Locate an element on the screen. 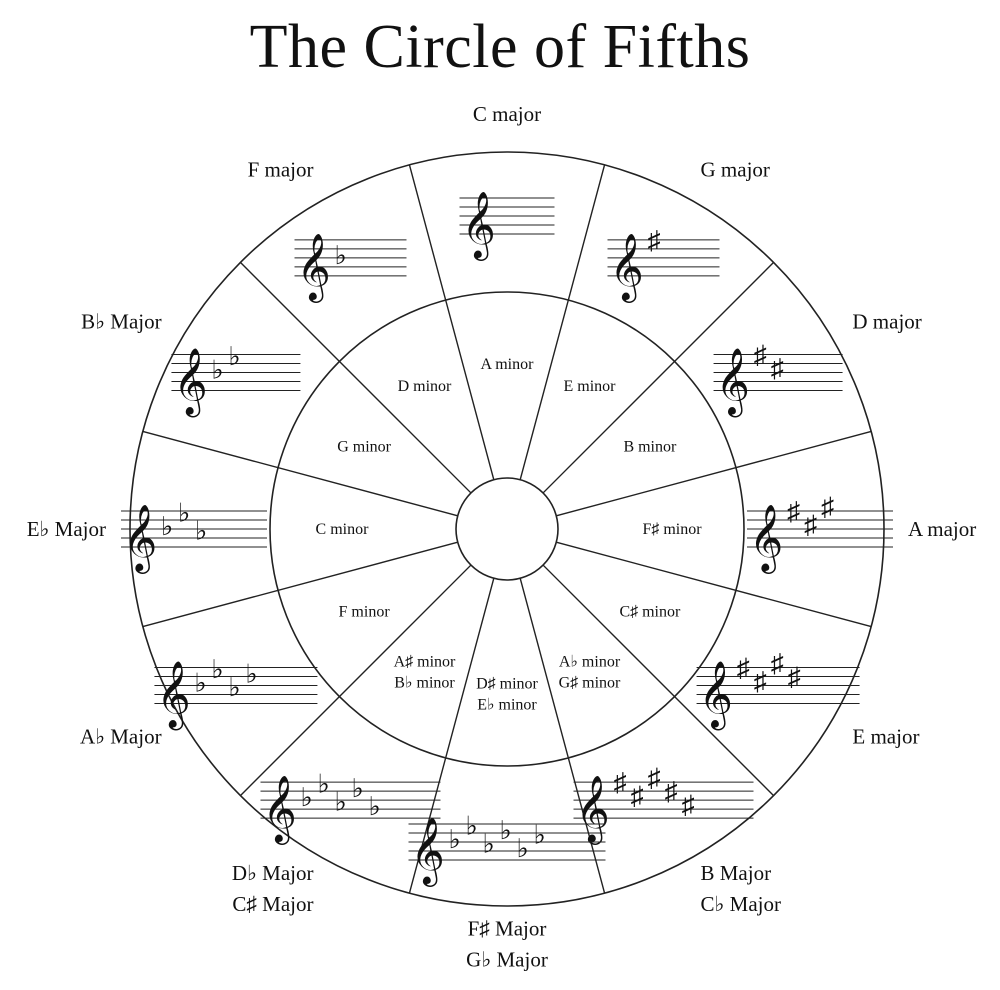 The image size is (1000, 990). page-title: The Circle of Fifths is located at coordinates (500, 47).